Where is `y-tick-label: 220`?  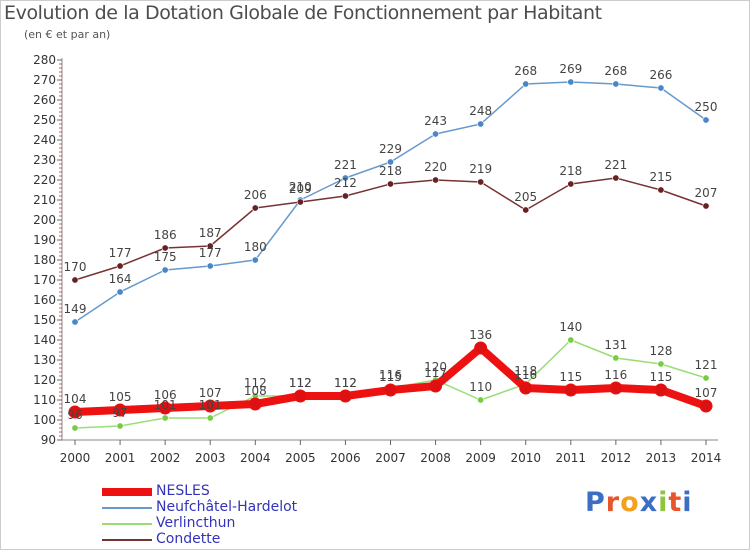
y-tick-label: 220 is located at coordinates (44, 180).